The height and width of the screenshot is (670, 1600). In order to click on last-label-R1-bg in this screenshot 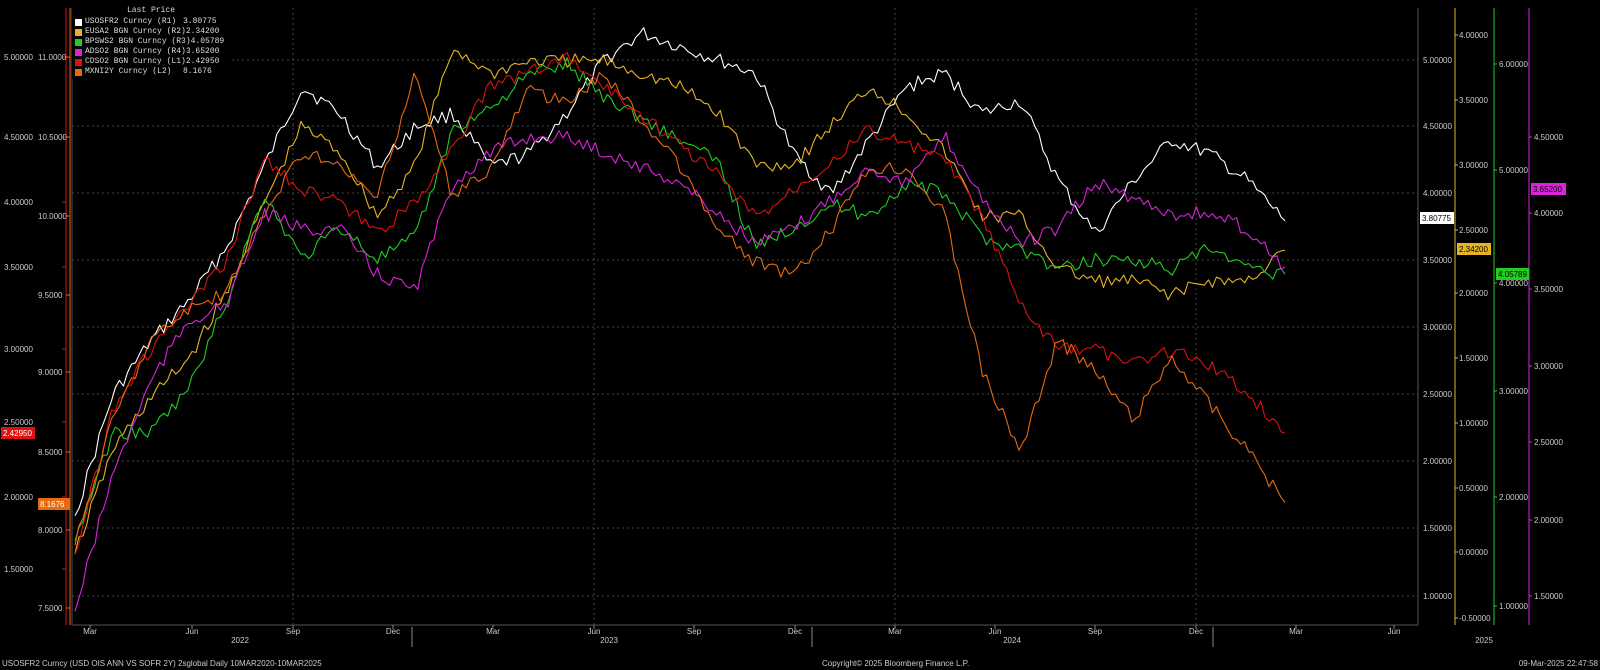, I will do `click(1437, 218)`.